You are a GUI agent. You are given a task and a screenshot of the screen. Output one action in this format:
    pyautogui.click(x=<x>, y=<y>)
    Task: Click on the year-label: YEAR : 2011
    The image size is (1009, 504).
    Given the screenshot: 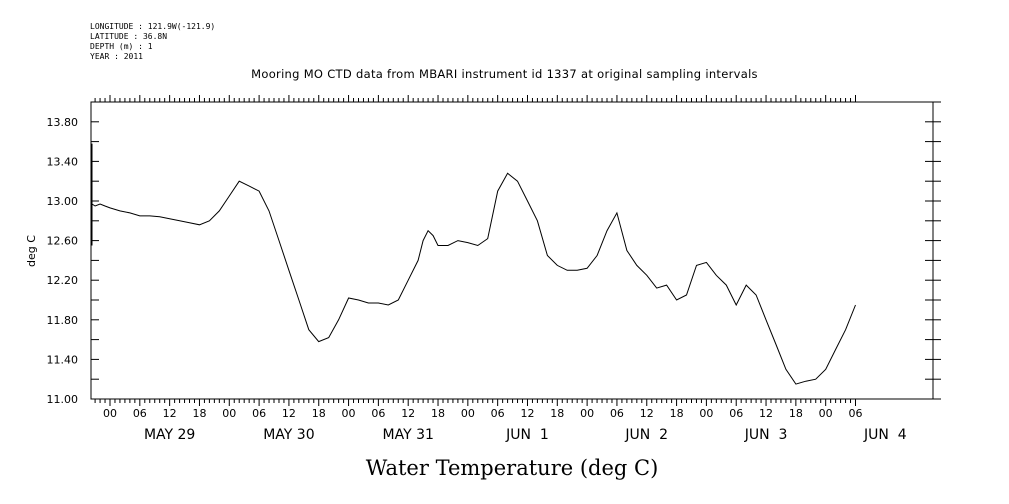 What is the action you would take?
    pyautogui.click(x=116, y=56)
    